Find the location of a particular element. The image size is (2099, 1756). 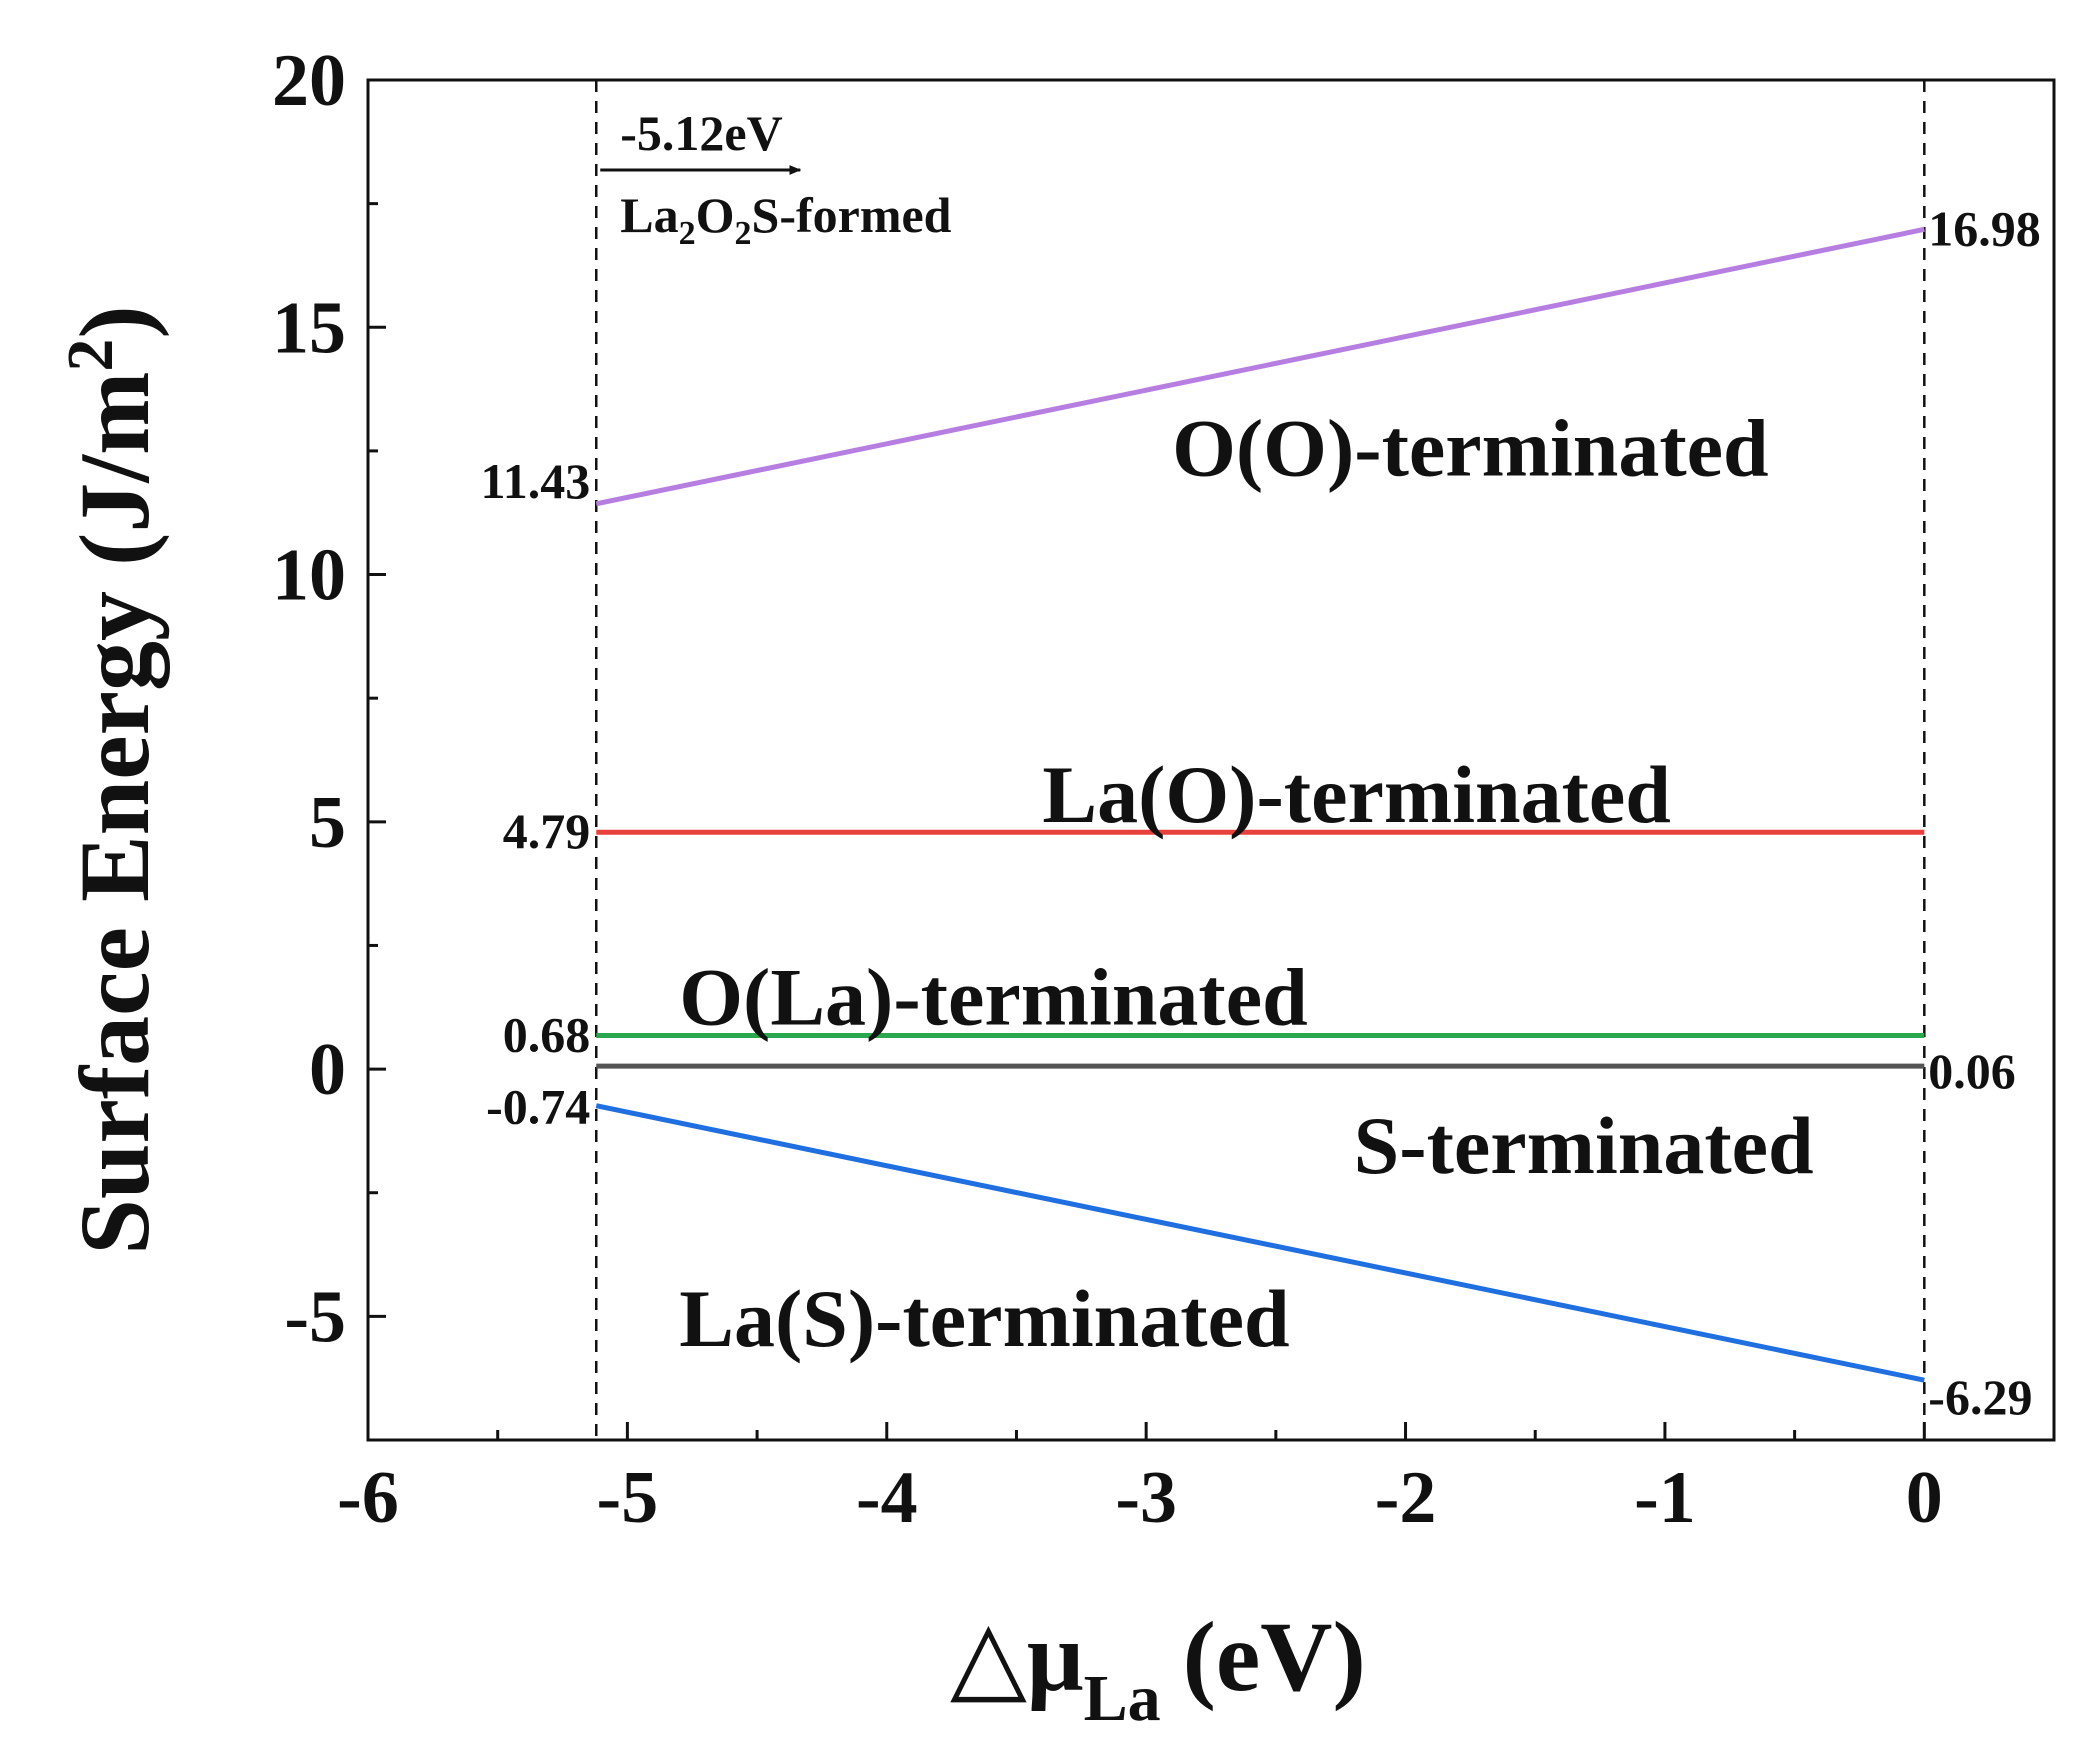

y-title-close: ) is located at coordinates (114, 321).